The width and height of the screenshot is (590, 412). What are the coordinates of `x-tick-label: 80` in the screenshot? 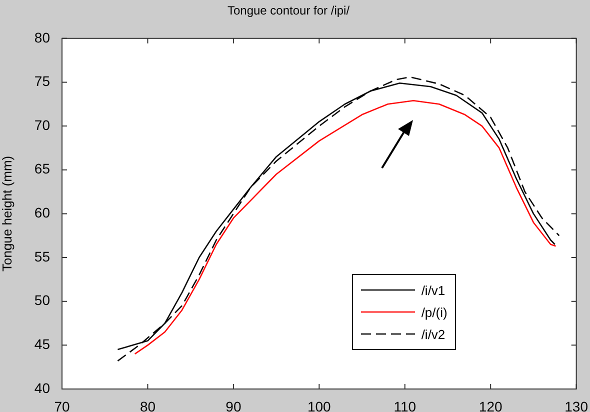 It's located at (148, 405).